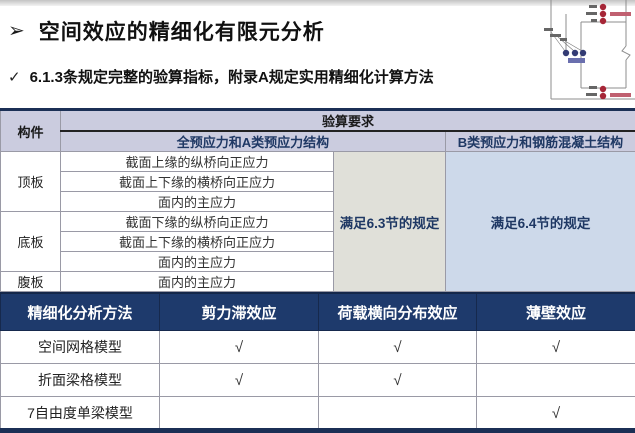 This screenshot has width=635, height=433. I want to click on full-prestress-a-header: 全预应力和A类预应力结构, so click(253, 141).